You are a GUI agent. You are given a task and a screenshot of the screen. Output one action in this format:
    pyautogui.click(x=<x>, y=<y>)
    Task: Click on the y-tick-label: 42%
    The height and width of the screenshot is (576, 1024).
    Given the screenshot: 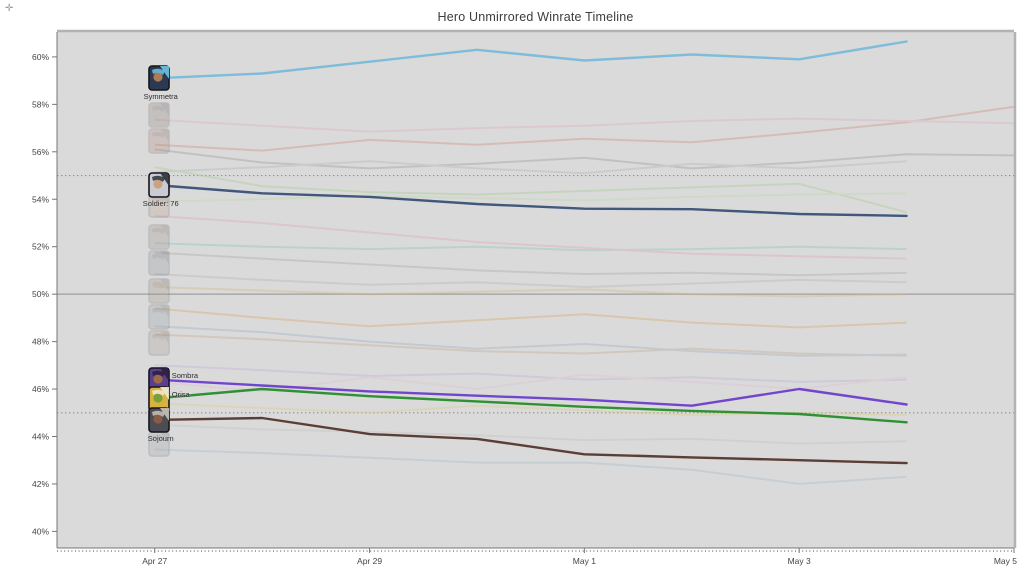 What is the action you would take?
    pyautogui.click(x=40, y=484)
    